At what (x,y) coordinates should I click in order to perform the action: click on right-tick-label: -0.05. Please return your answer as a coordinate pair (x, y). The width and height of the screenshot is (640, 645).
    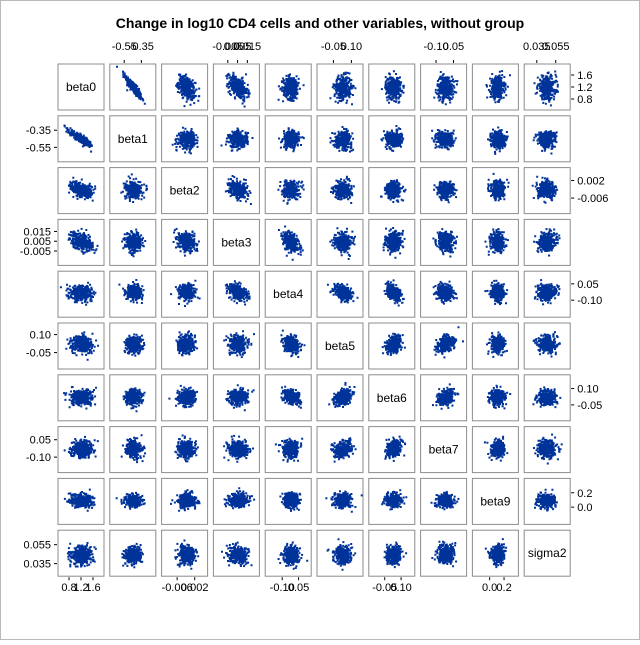
    Looking at the image, I should click on (589, 406).